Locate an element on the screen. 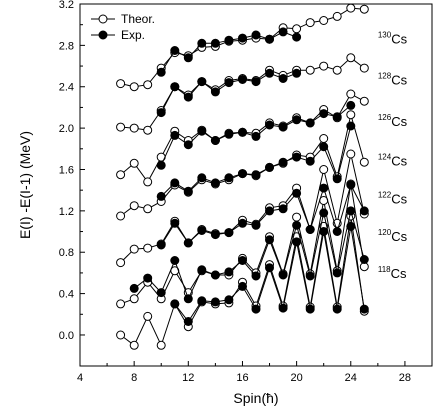  isotope-label-128: 128Cs is located at coordinates (393, 80).